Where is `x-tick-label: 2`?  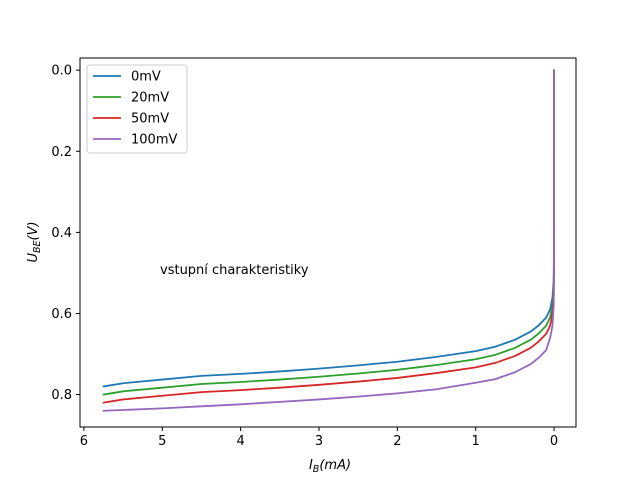 x-tick-label: 2 is located at coordinates (397, 441).